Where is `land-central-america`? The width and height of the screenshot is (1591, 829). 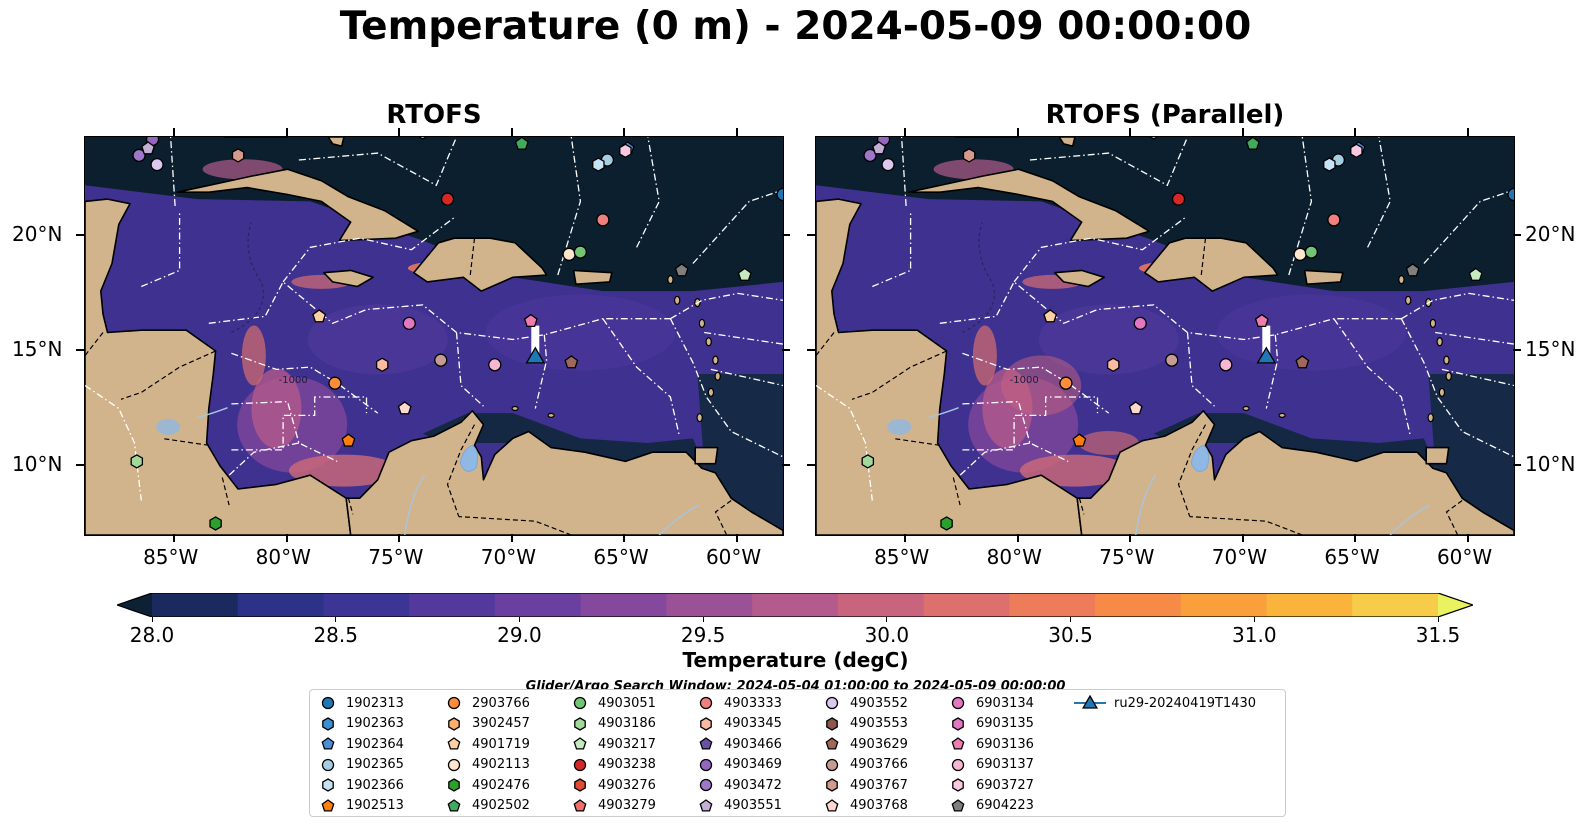
land-central-america is located at coordinates (218, 366).